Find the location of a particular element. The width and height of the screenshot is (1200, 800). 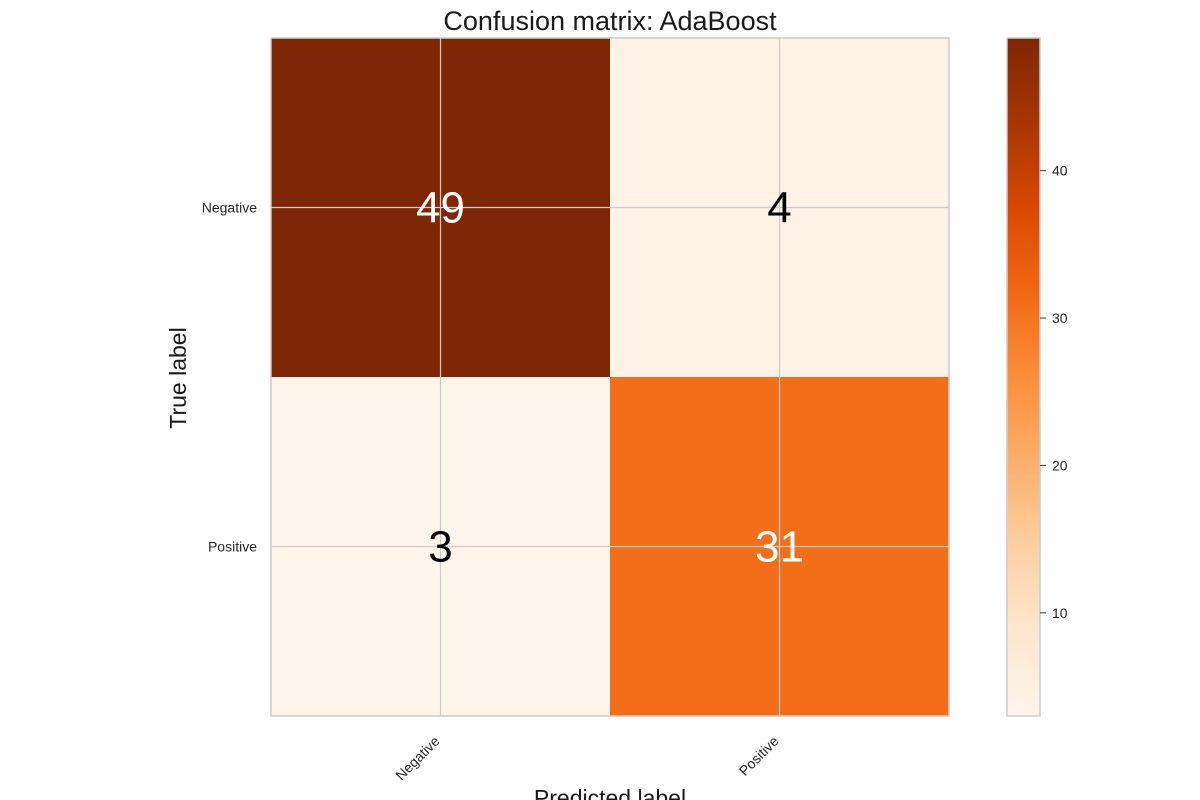

x-tick-label-negative: Negative is located at coordinates (417, 758).